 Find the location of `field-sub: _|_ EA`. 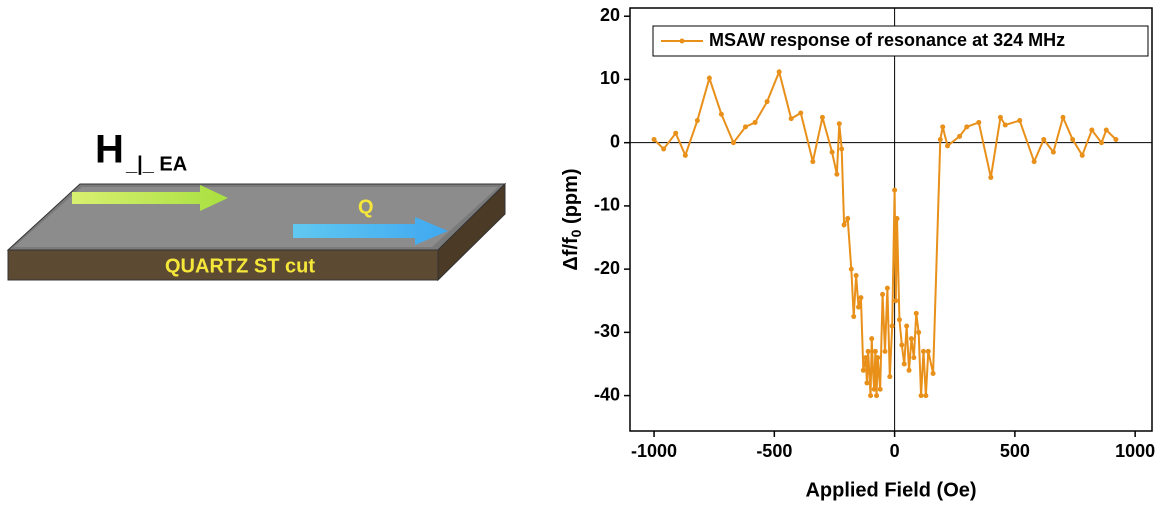

field-sub: _|_ EA is located at coordinates (156, 164).